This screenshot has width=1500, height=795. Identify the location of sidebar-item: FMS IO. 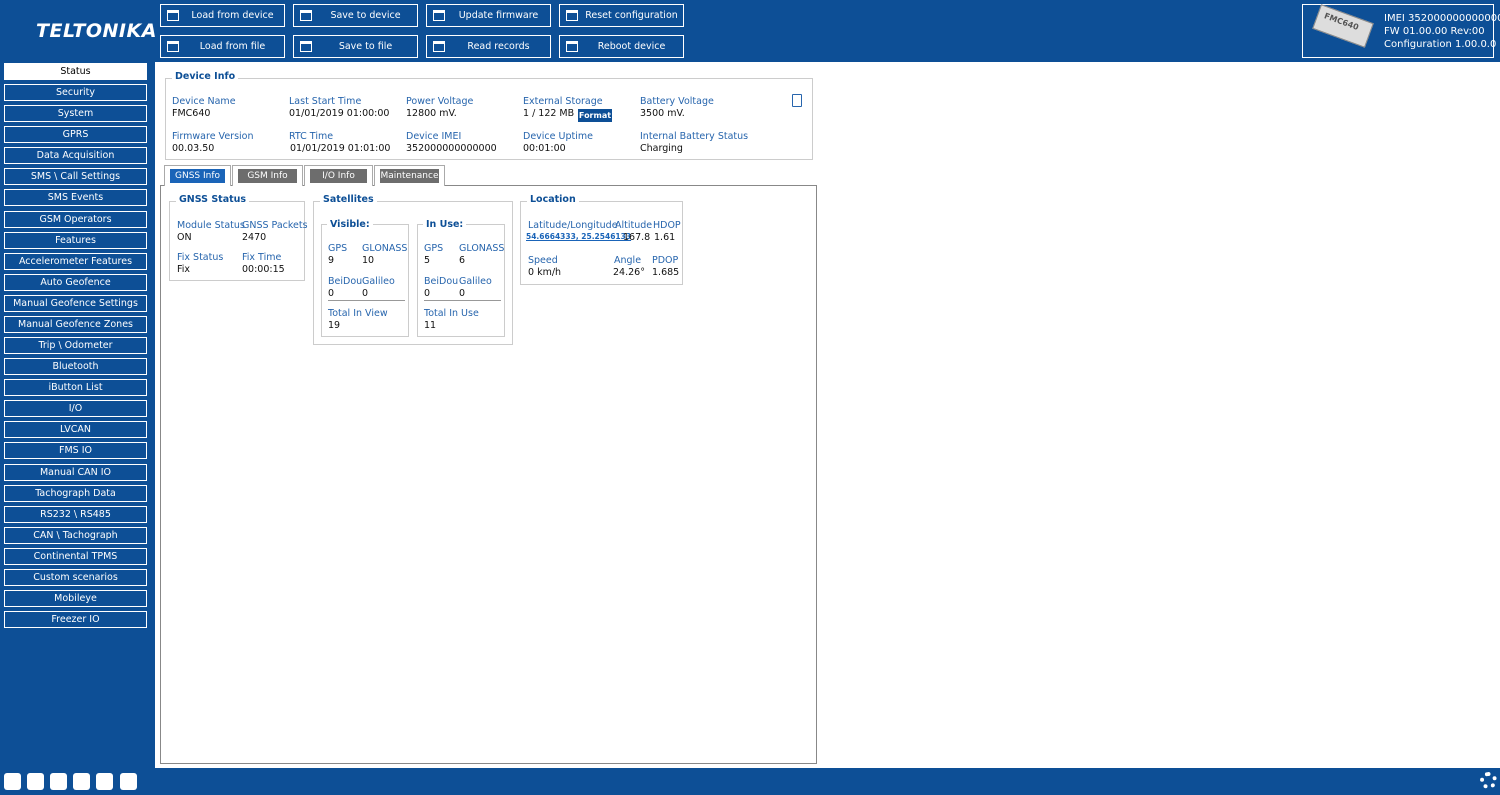
(75, 451).